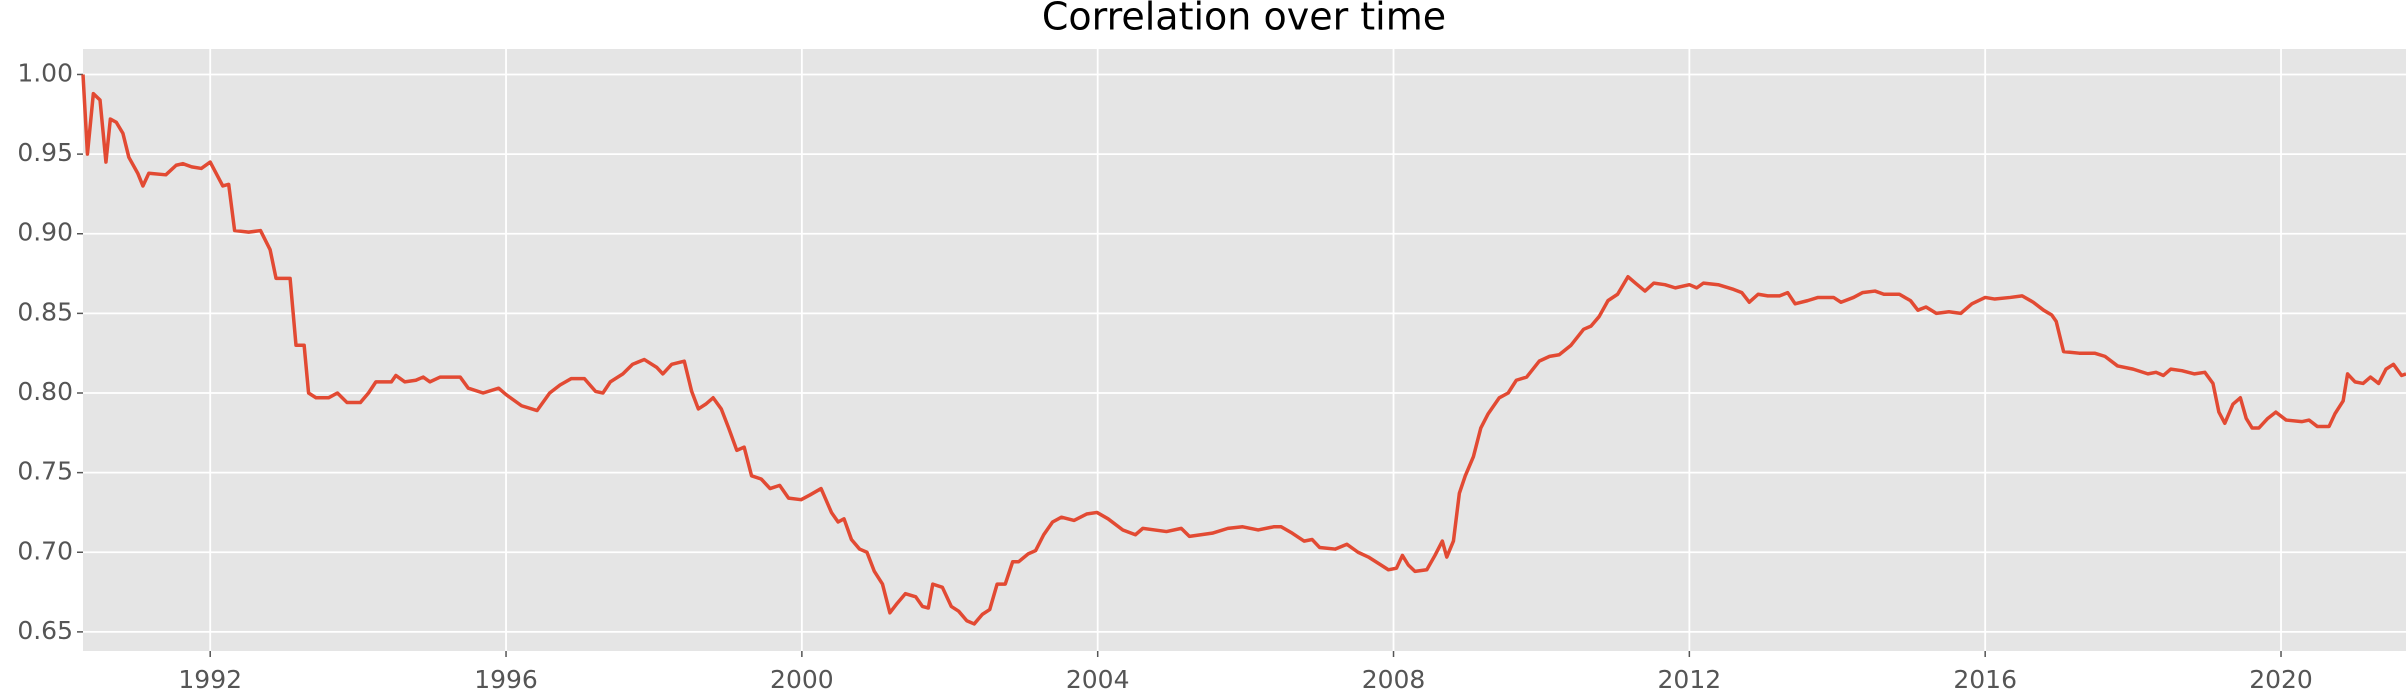  I want to click on x-tick-label: 2016, so click(1985, 679).